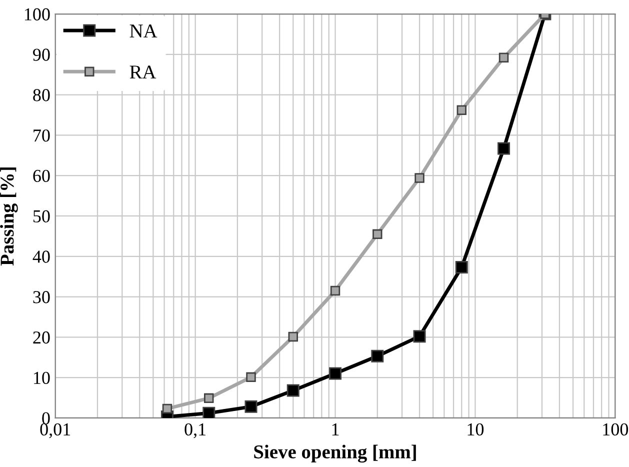  Describe the element at coordinates (41, 337) in the screenshot. I see `y-tick-label: 20` at that location.